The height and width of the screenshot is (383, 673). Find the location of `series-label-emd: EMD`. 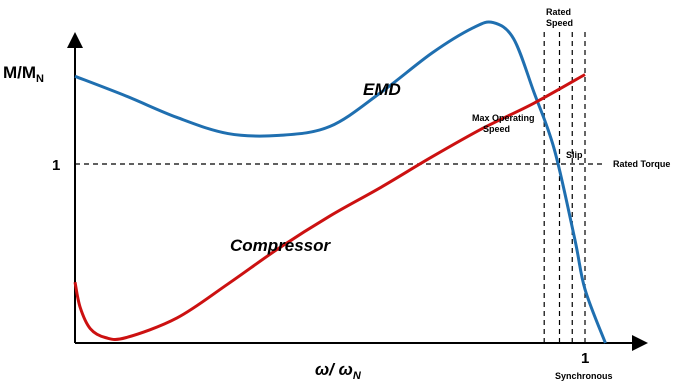

series-label-emd: EMD is located at coordinates (382, 89).